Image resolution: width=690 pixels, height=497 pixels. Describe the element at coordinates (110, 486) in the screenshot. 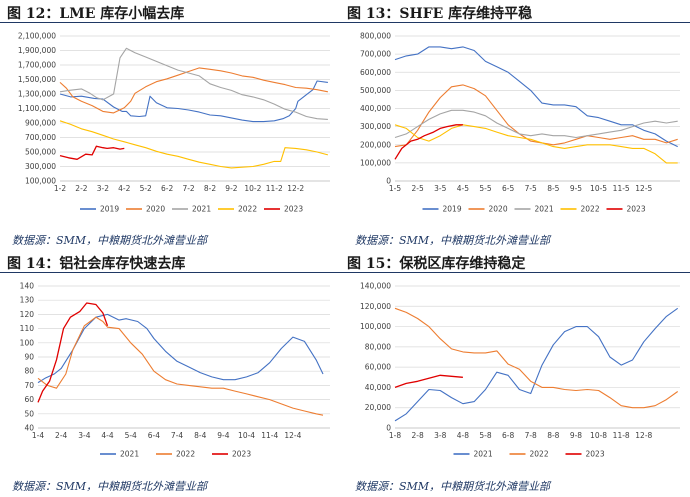

I see `source-note-social: 数据源：SMM，中粮期货北外滩营业部` at that location.